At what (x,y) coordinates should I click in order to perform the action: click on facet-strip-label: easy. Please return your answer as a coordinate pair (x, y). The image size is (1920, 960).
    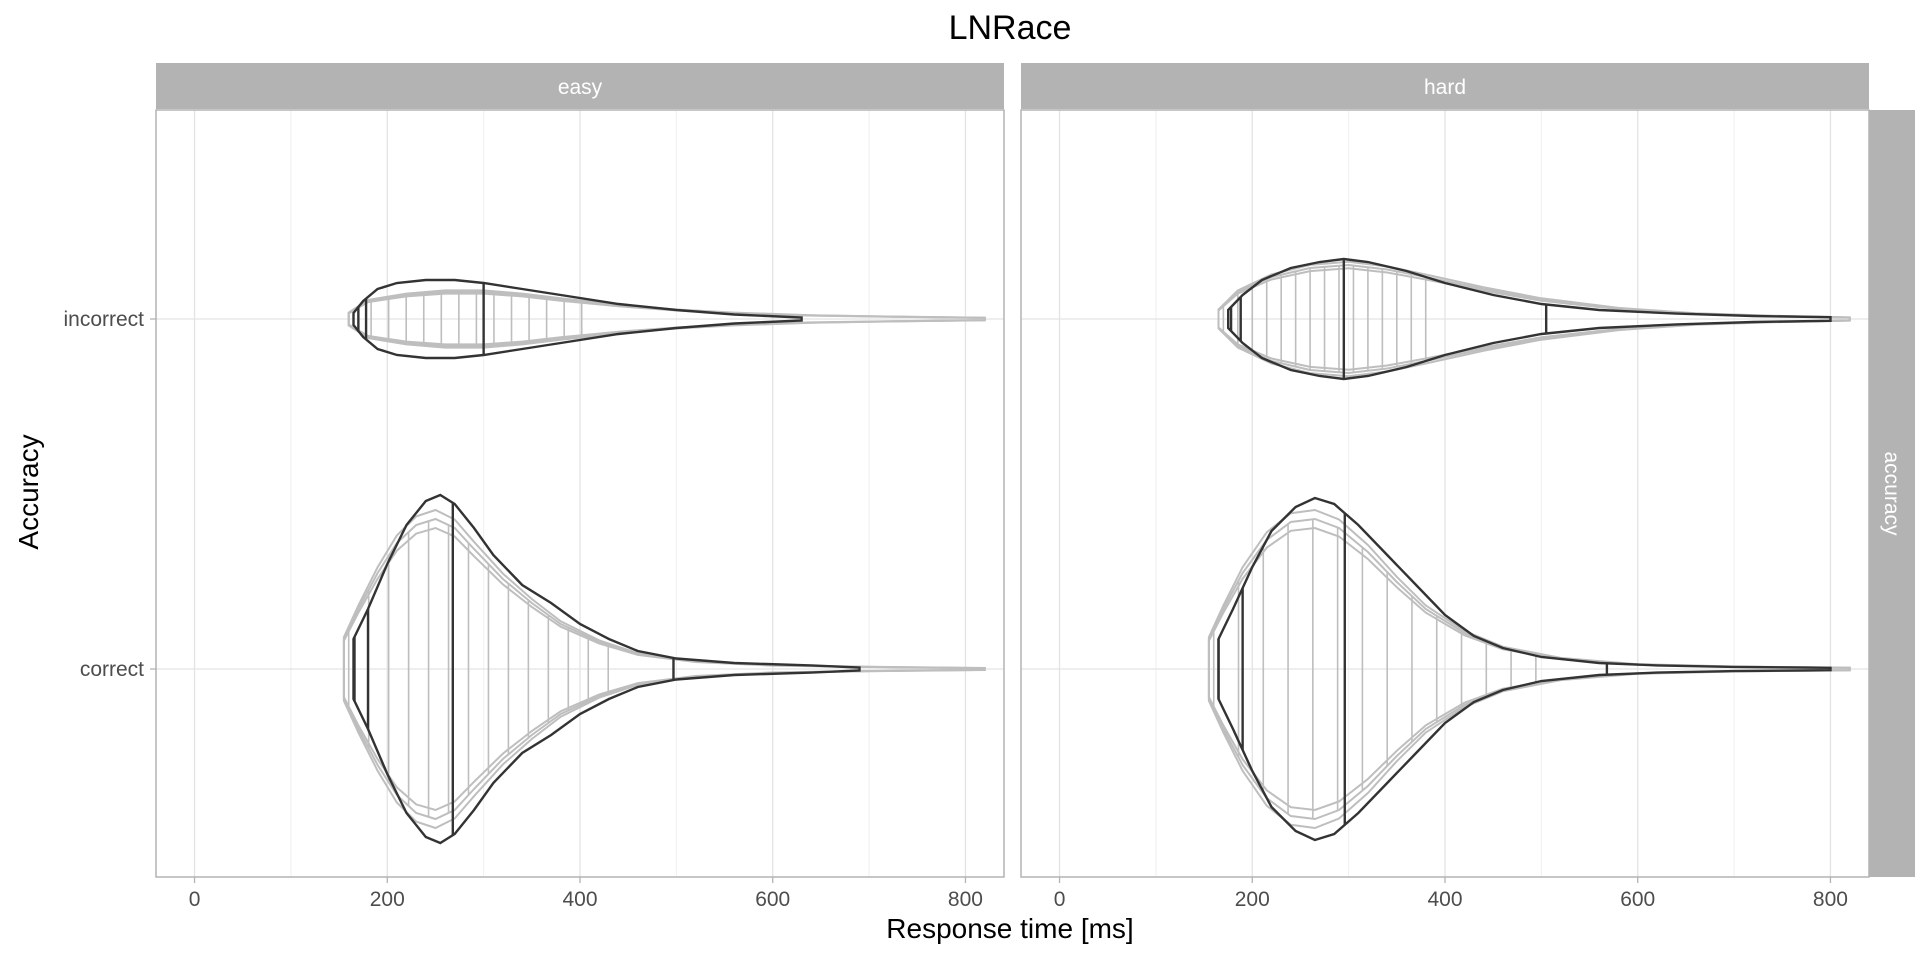
    Looking at the image, I should click on (580, 87).